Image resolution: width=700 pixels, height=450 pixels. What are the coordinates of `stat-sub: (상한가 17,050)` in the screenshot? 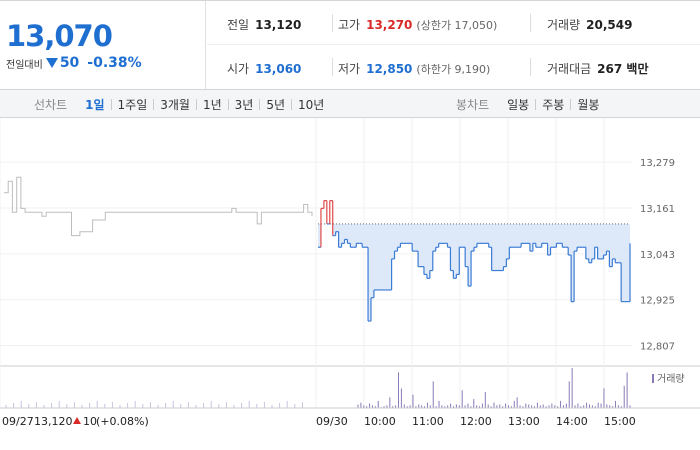 It's located at (457, 25).